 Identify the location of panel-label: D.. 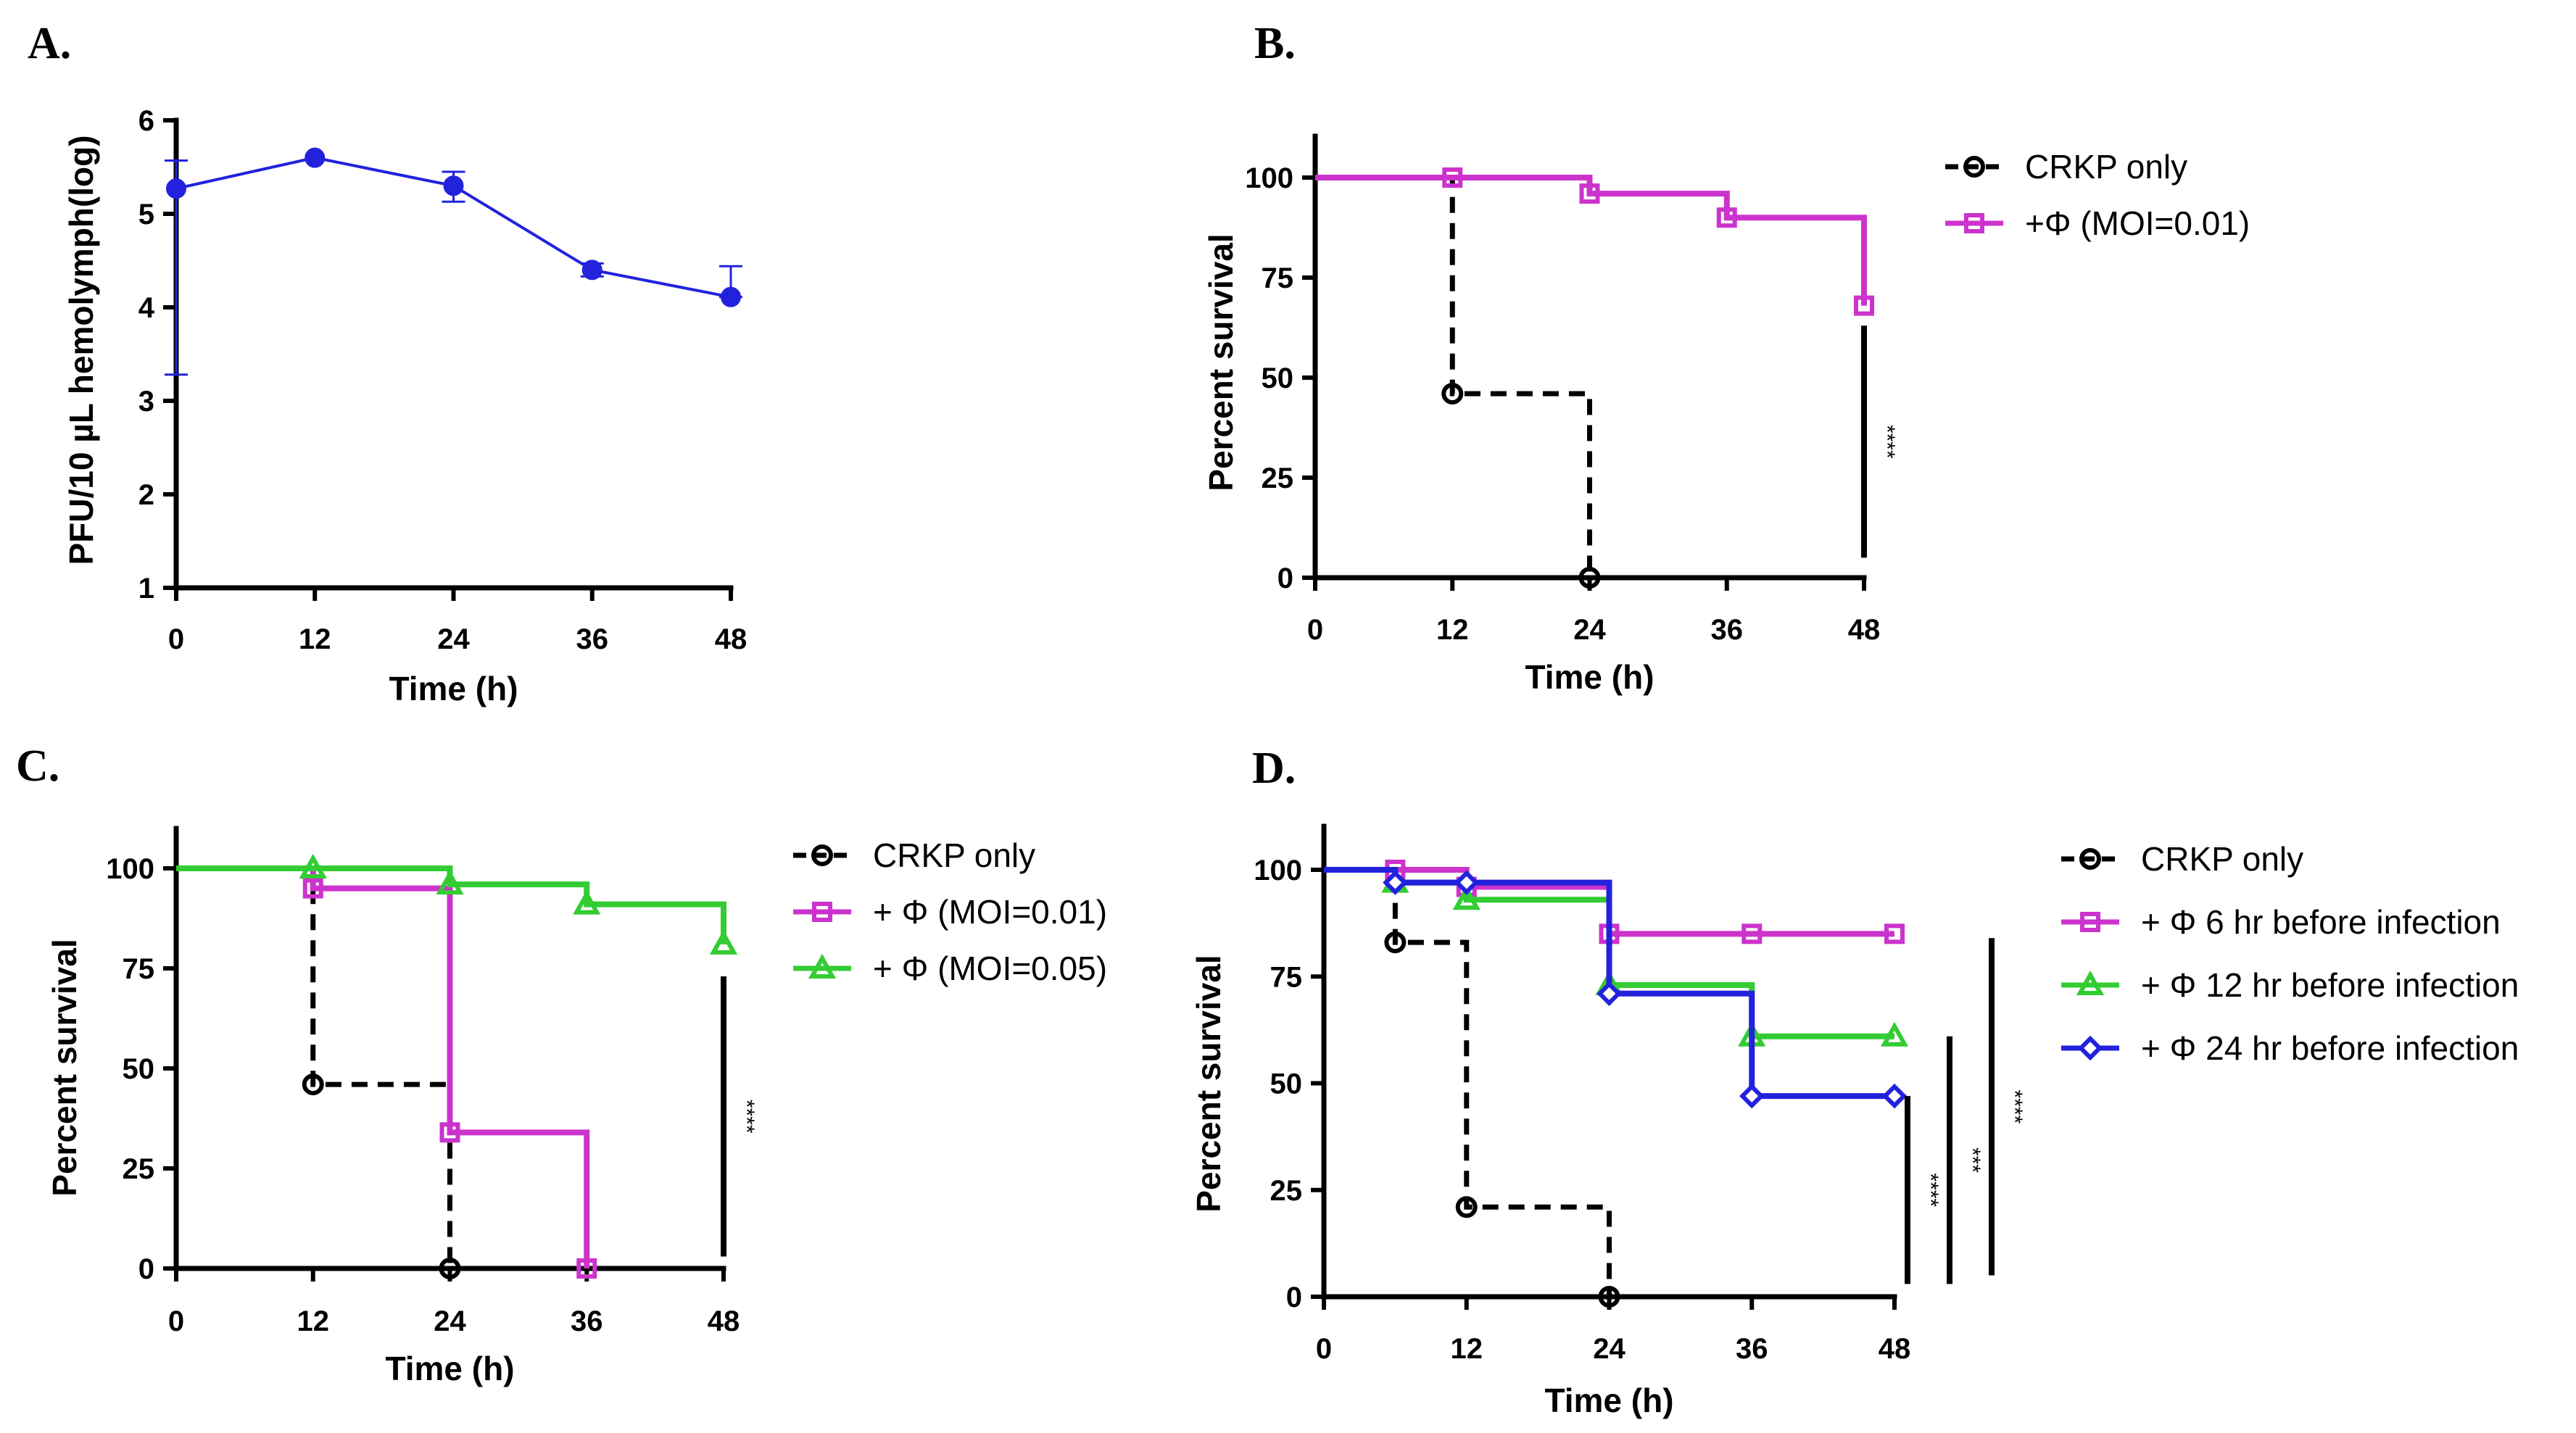
(1274, 769).